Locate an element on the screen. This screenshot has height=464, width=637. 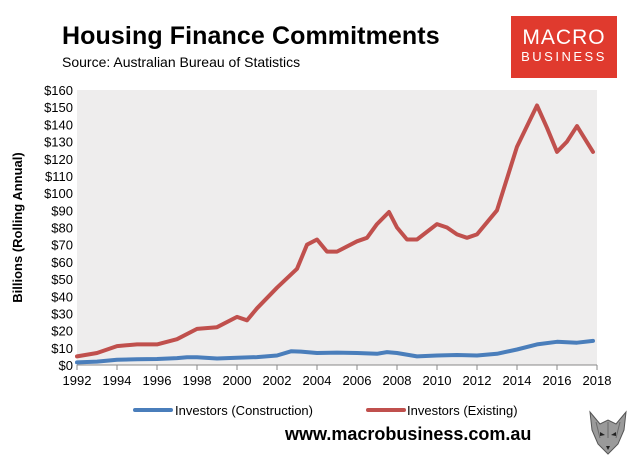
x-tick-label: 2006 is located at coordinates (357, 380).